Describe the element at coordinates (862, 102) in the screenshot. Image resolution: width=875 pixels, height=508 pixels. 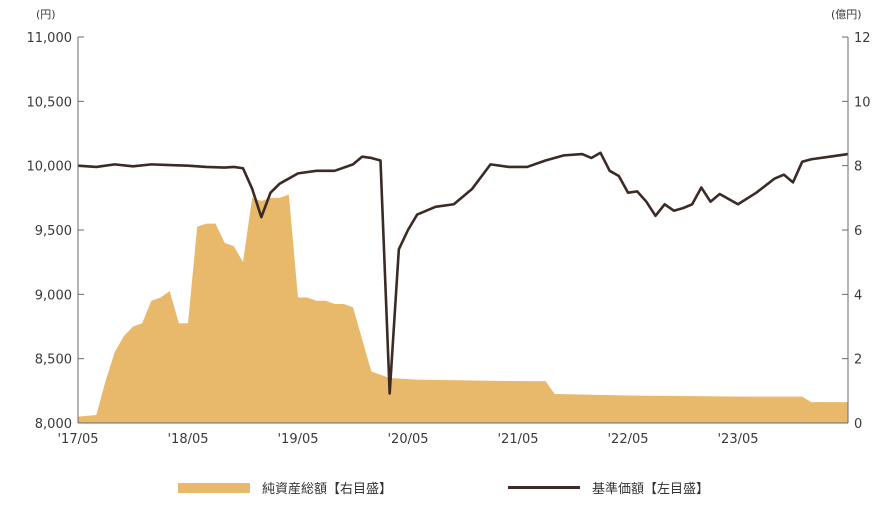
I see `right-tick-label: 10` at that location.